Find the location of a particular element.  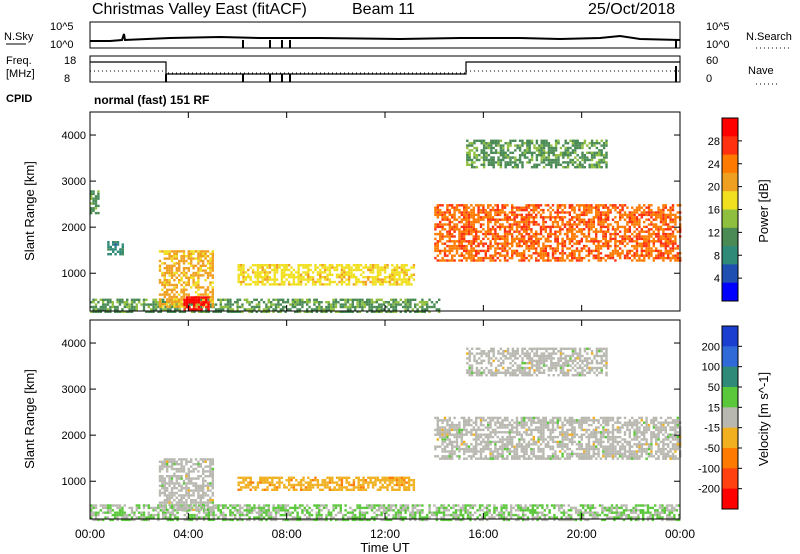

power-colorbar-tick-label: 8 is located at coordinates (717, 256).